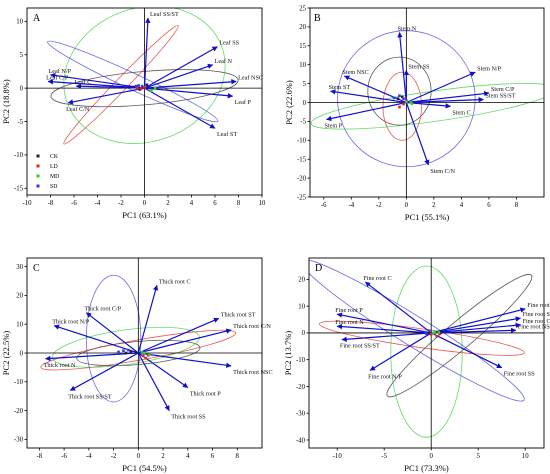 Image resolution: width=550 pixels, height=474 pixels. I want to click on loading-label: Stem NSC, so click(355, 72).